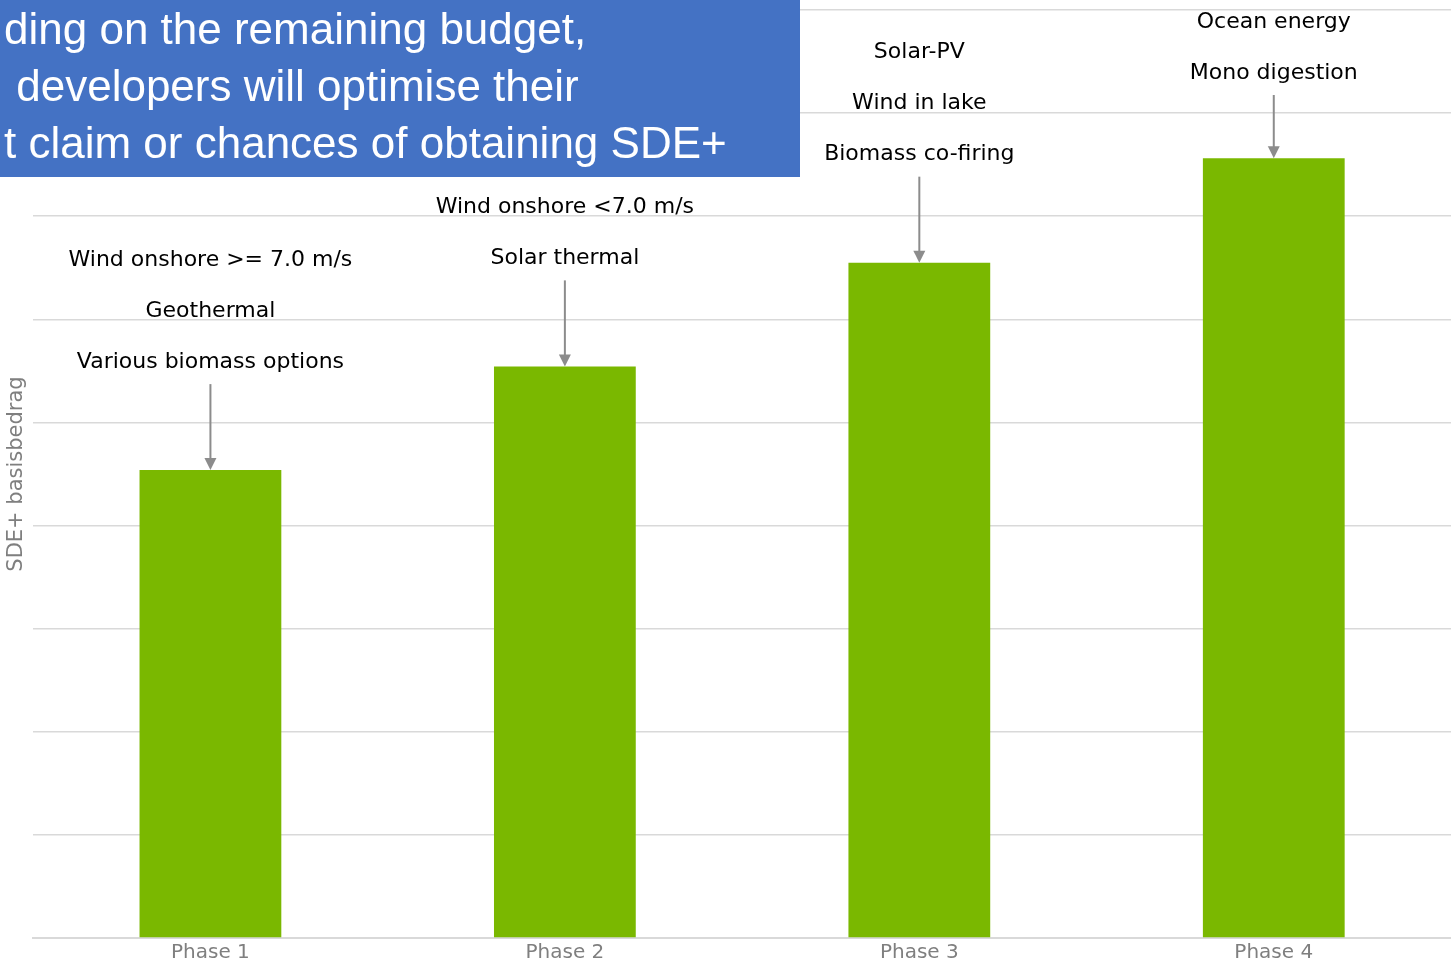 Image resolution: width=1451 pixels, height=968 pixels. Describe the element at coordinates (565, 951) in the screenshot. I see `x-tick-label: Phase 2` at that location.